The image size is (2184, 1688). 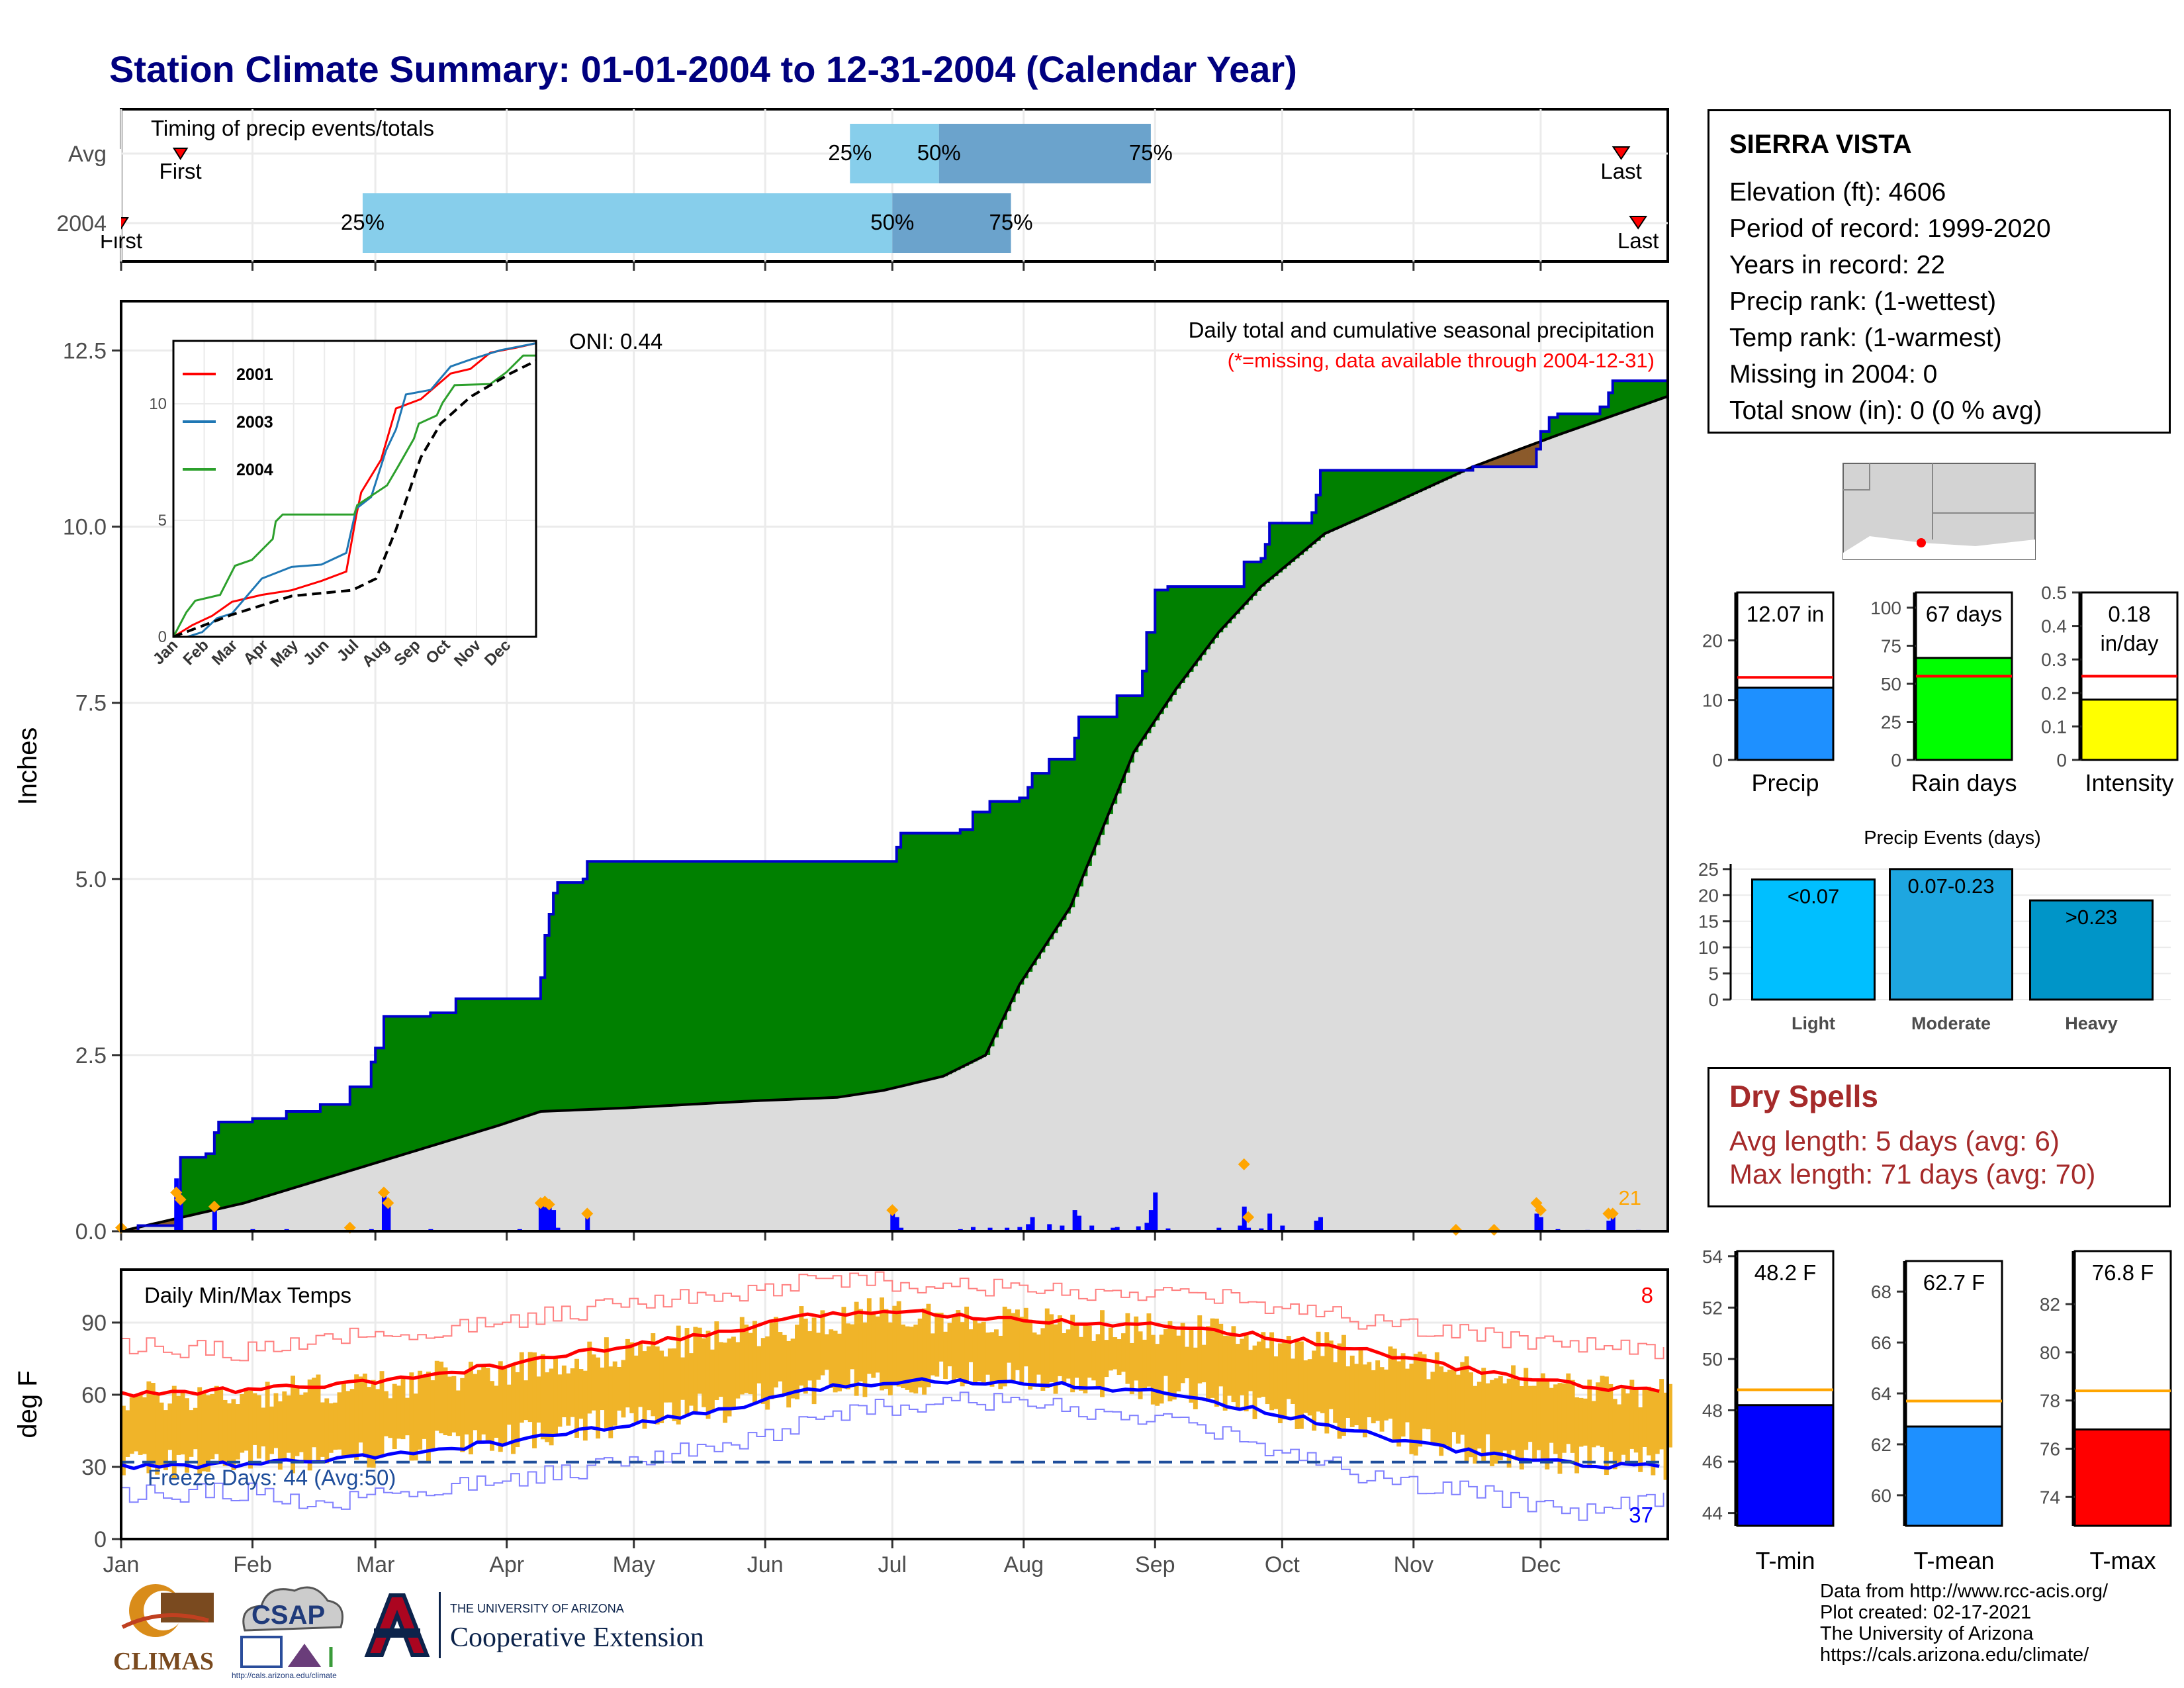 What do you see at coordinates (162, 521) in the screenshot?
I see `inset-y-tick-label: 5` at bounding box center [162, 521].